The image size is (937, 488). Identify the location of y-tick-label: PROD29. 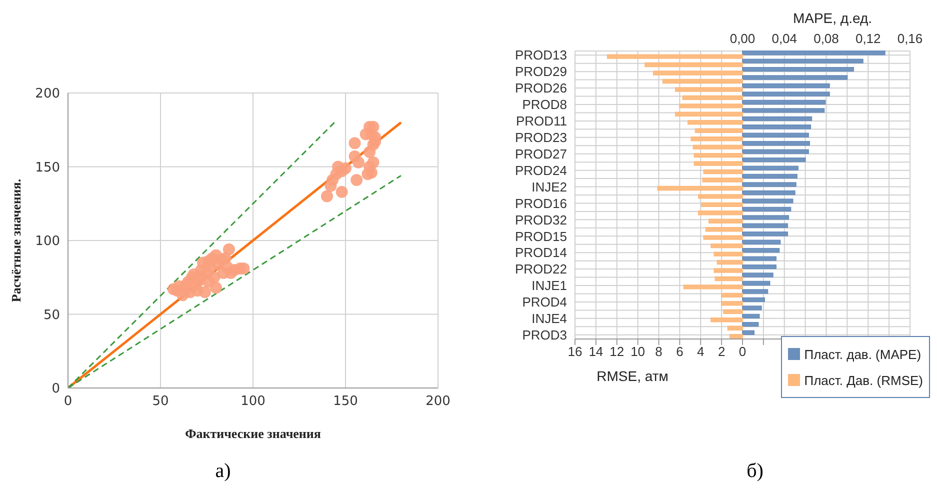
(540, 72).